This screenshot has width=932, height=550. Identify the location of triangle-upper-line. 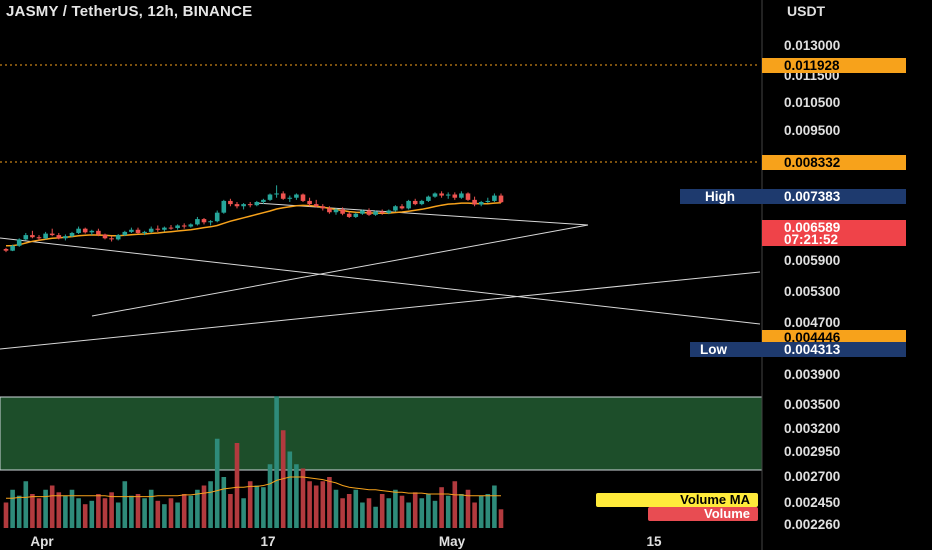
(422, 214).